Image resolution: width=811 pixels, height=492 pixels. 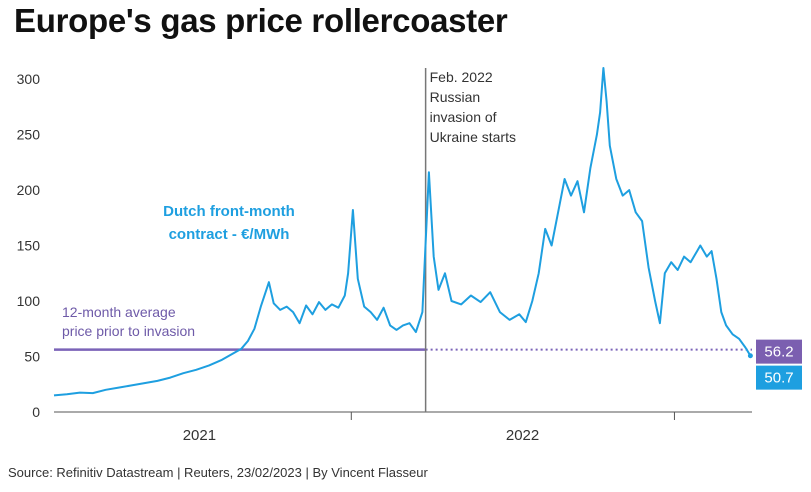 I want to click on series-end-point, so click(x=750, y=356).